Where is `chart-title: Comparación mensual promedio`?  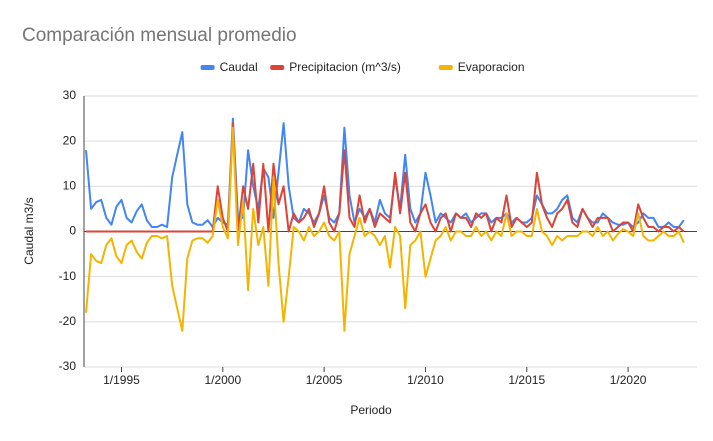 chart-title: Comparación mensual promedio is located at coordinates (159, 35).